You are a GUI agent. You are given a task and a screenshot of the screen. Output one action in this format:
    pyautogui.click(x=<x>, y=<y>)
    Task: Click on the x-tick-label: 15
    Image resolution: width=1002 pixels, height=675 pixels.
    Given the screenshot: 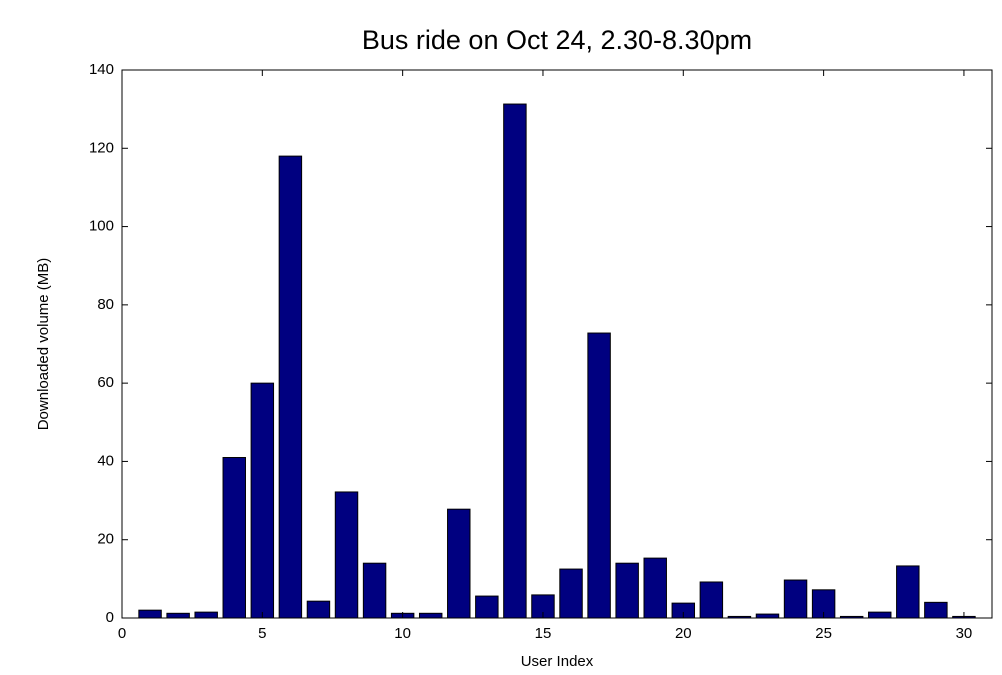 What is the action you would take?
    pyautogui.click(x=543, y=633)
    